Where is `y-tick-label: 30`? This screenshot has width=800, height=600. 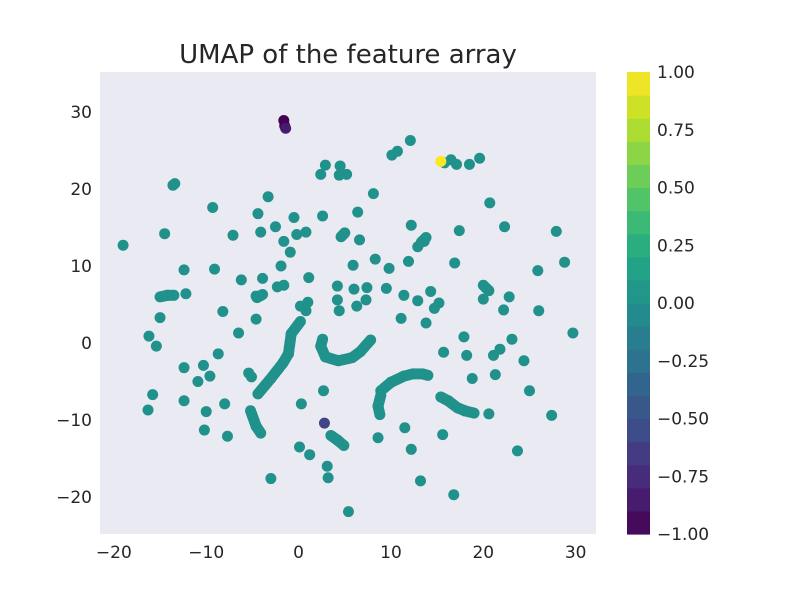
y-tick-label: 30 is located at coordinates (81, 113).